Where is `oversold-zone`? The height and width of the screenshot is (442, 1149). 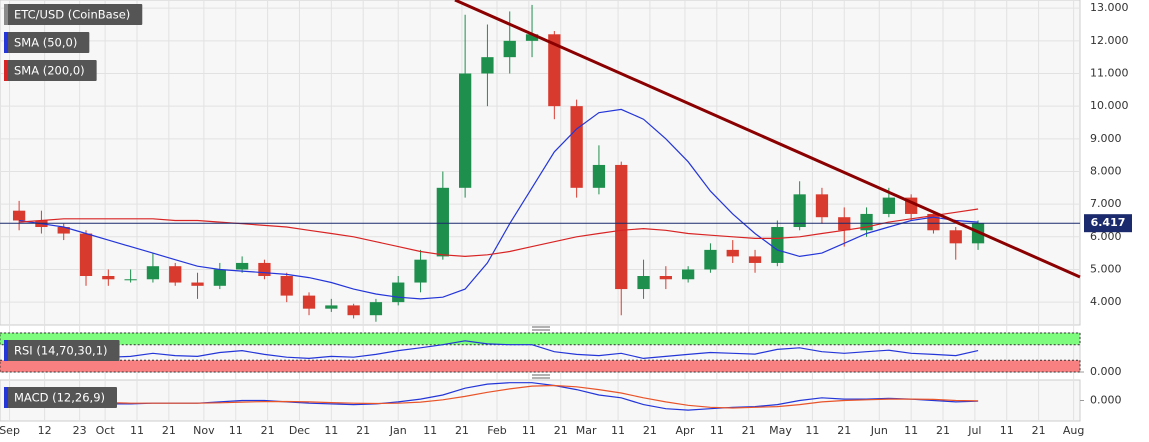 oversold-zone is located at coordinates (540, 366).